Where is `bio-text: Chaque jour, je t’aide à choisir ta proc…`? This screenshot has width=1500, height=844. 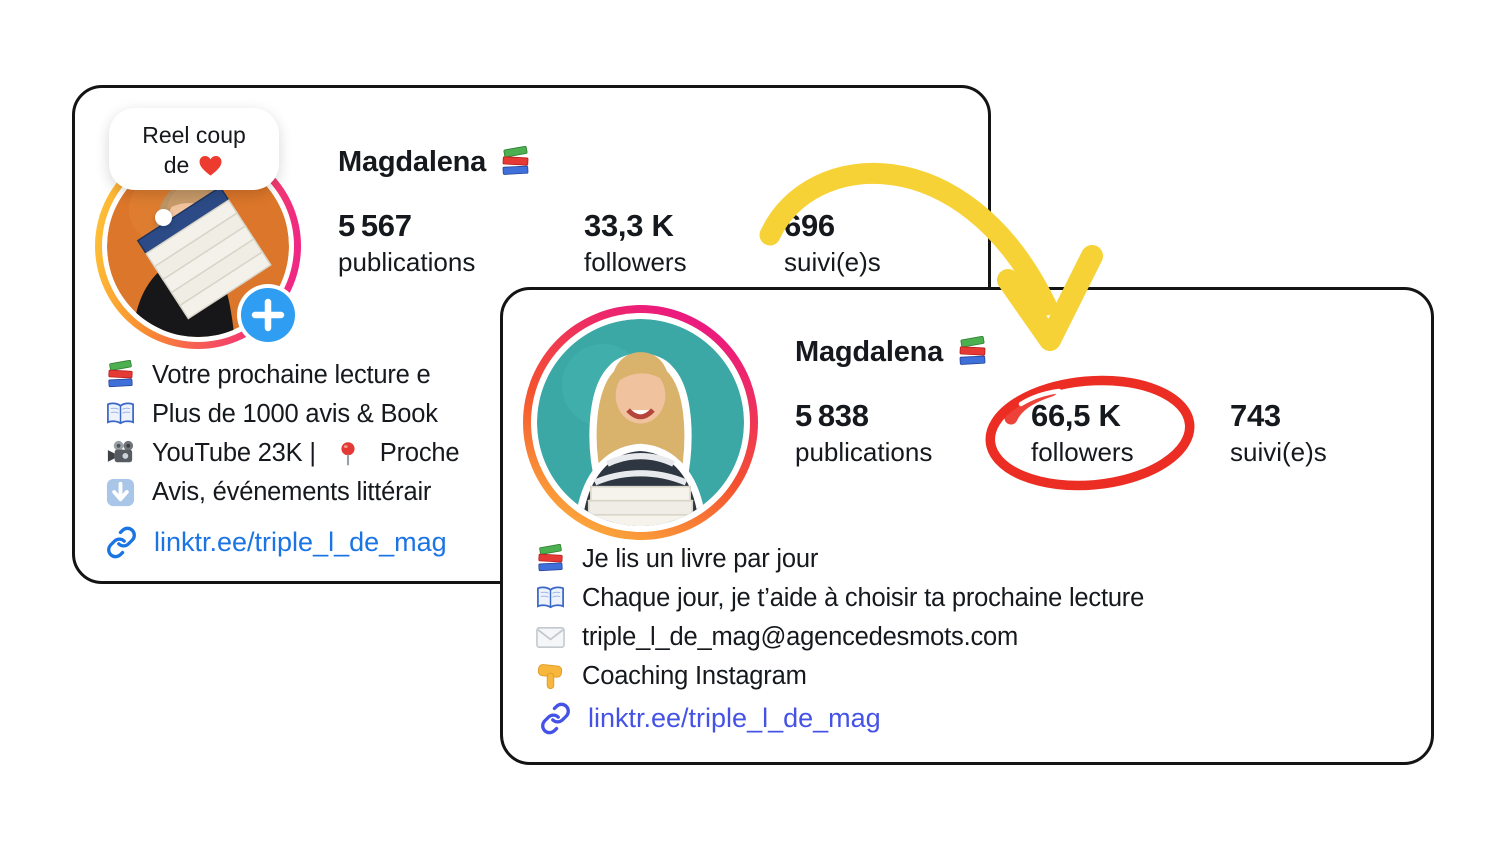 bio-text: Chaque jour, je t’aide à choisir ta proc… is located at coordinates (863, 598).